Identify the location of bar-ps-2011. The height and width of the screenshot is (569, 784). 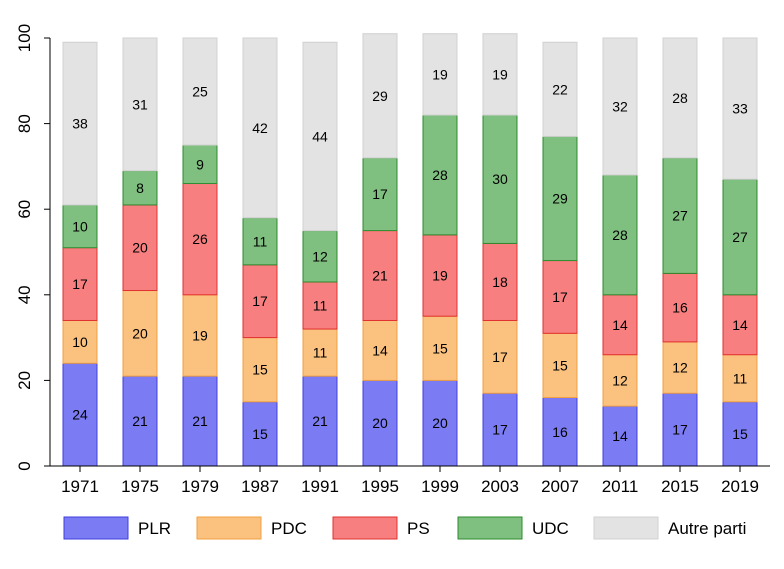
(620, 325).